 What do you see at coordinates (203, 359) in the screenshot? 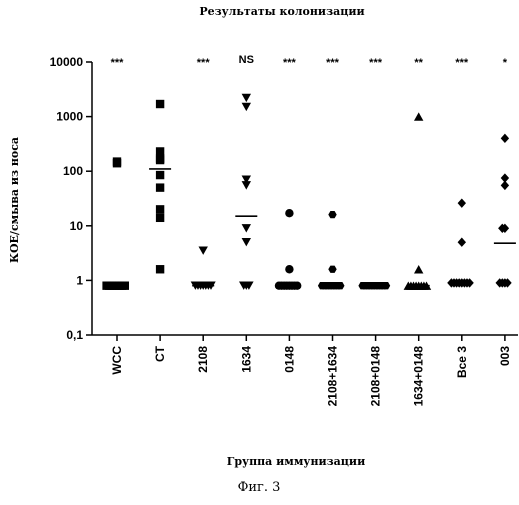
I see `x-tick-label: 2108` at bounding box center [203, 359].